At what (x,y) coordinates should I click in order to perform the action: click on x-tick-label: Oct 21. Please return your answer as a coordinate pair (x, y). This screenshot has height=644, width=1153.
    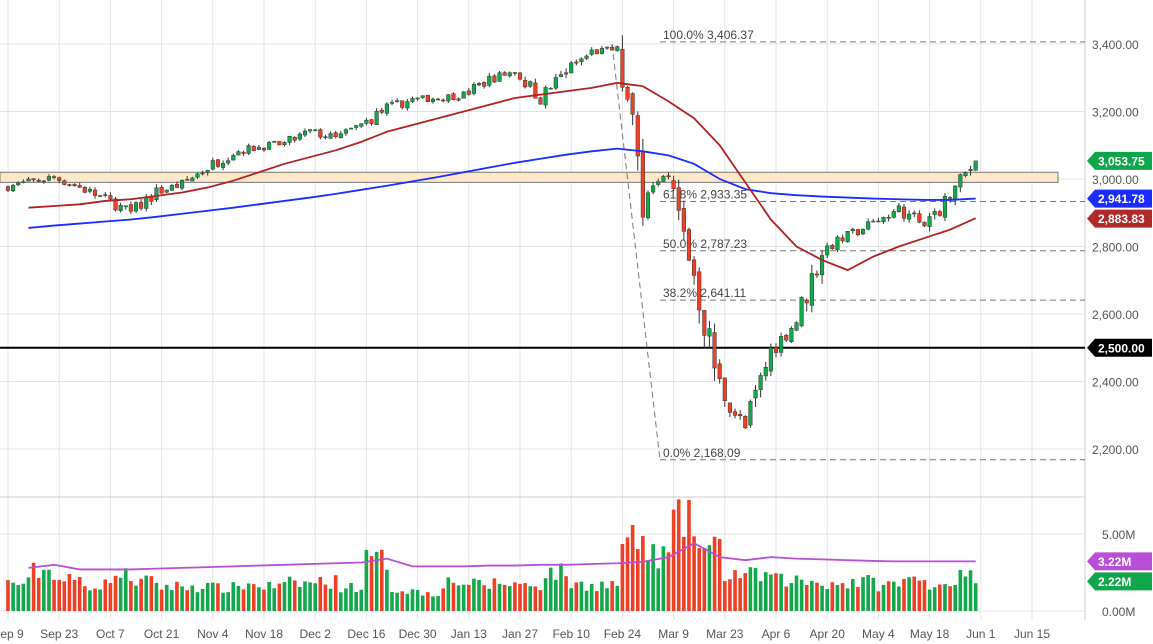
    Looking at the image, I should click on (162, 634).